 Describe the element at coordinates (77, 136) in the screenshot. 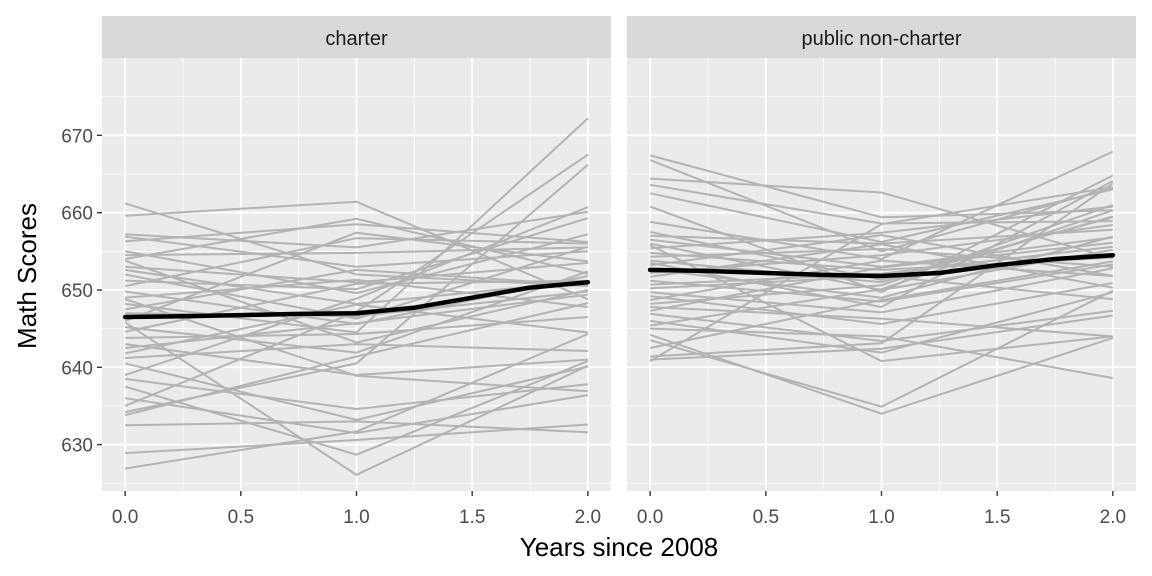

I see `y-tick-label: 670` at that location.